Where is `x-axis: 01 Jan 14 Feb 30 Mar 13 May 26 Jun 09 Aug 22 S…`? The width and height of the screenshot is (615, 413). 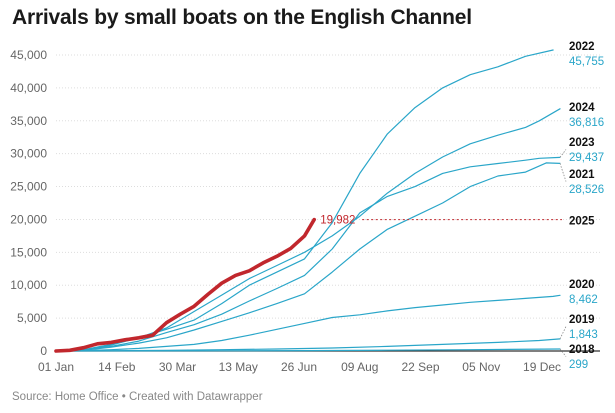 x-axis: 01 Jan 14 Feb 30 Mar 13 May 26 Jun 09 Aug 22 S… is located at coordinates (299, 367).